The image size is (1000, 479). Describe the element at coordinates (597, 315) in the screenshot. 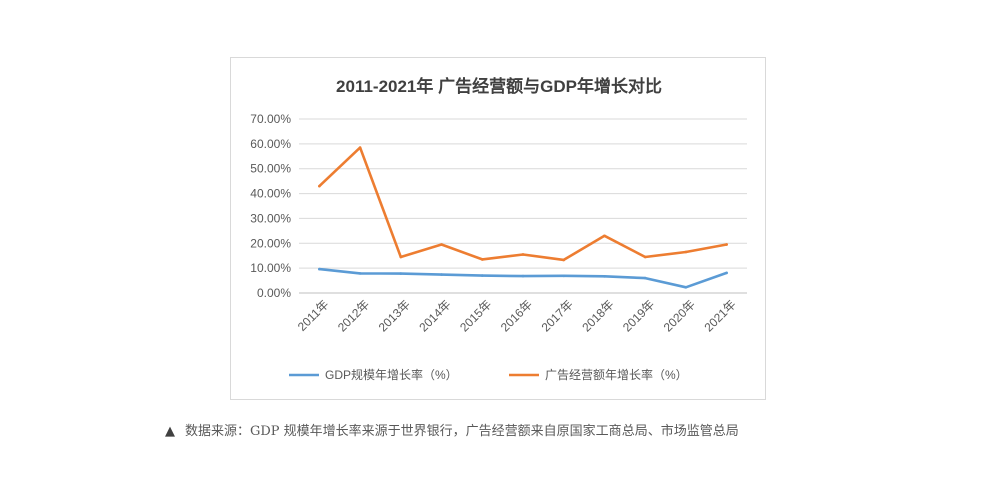

I see `x-tick-label: 2018年` at that location.